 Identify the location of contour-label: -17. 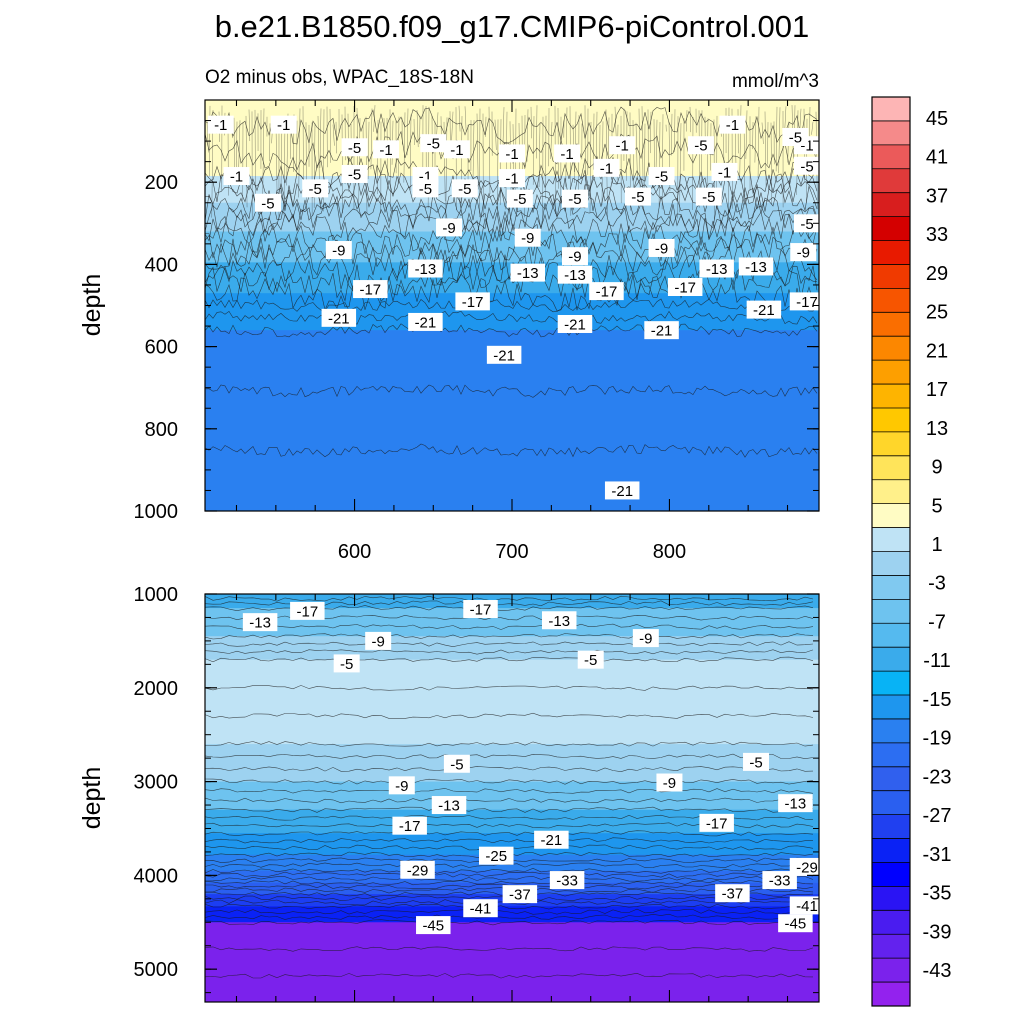
(472, 301).